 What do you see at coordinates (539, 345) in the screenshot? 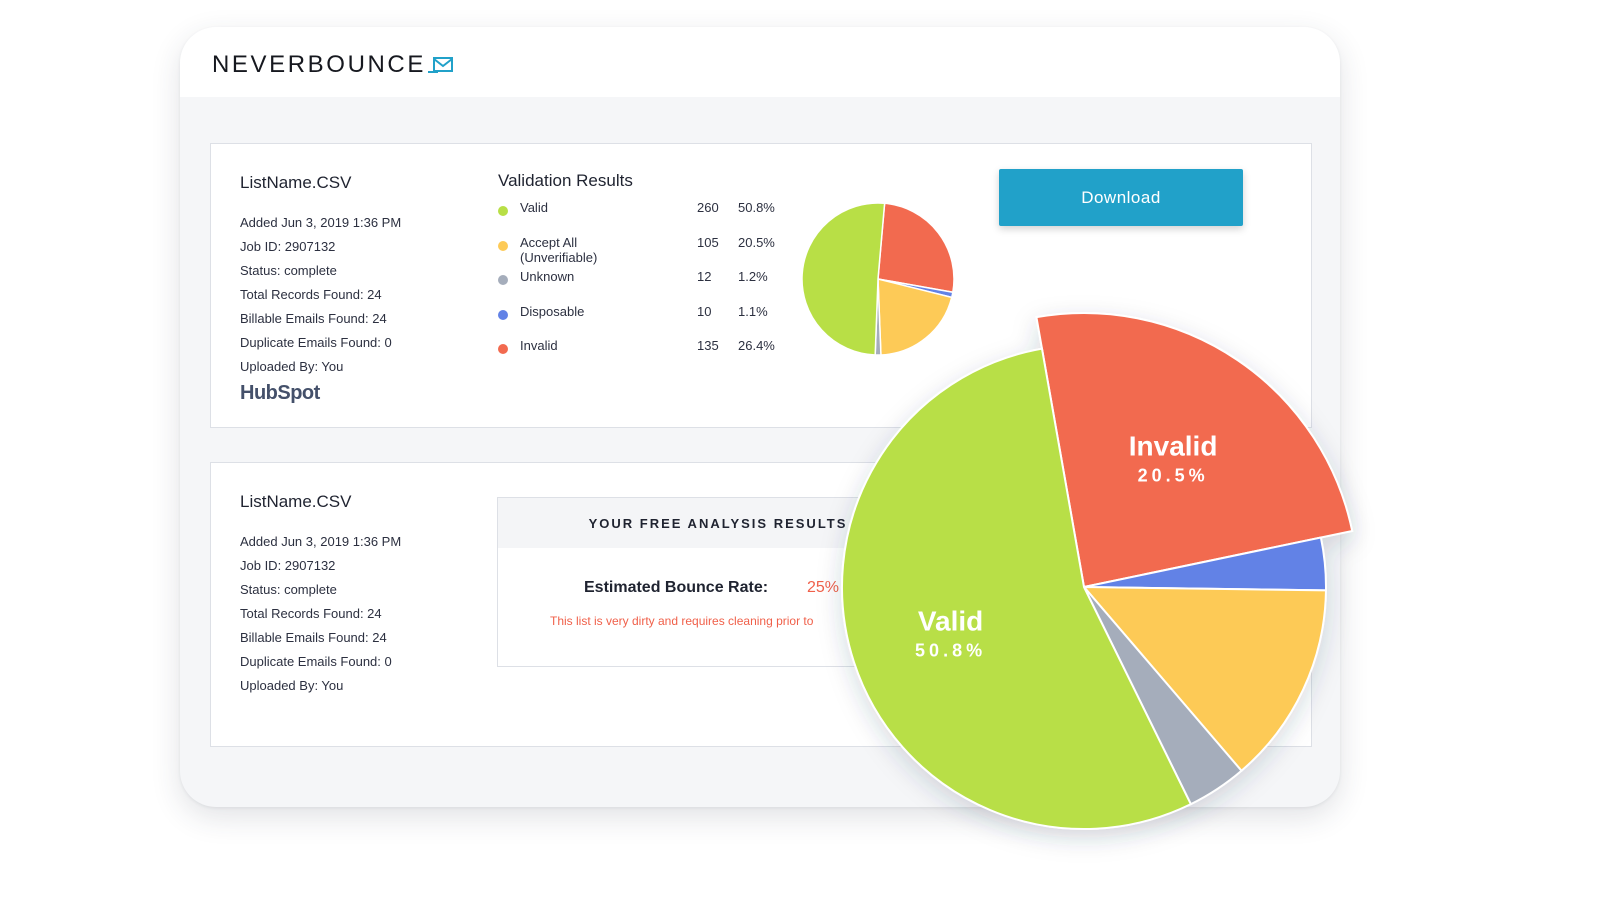
I see `legend-label: Invalid` at bounding box center [539, 345].